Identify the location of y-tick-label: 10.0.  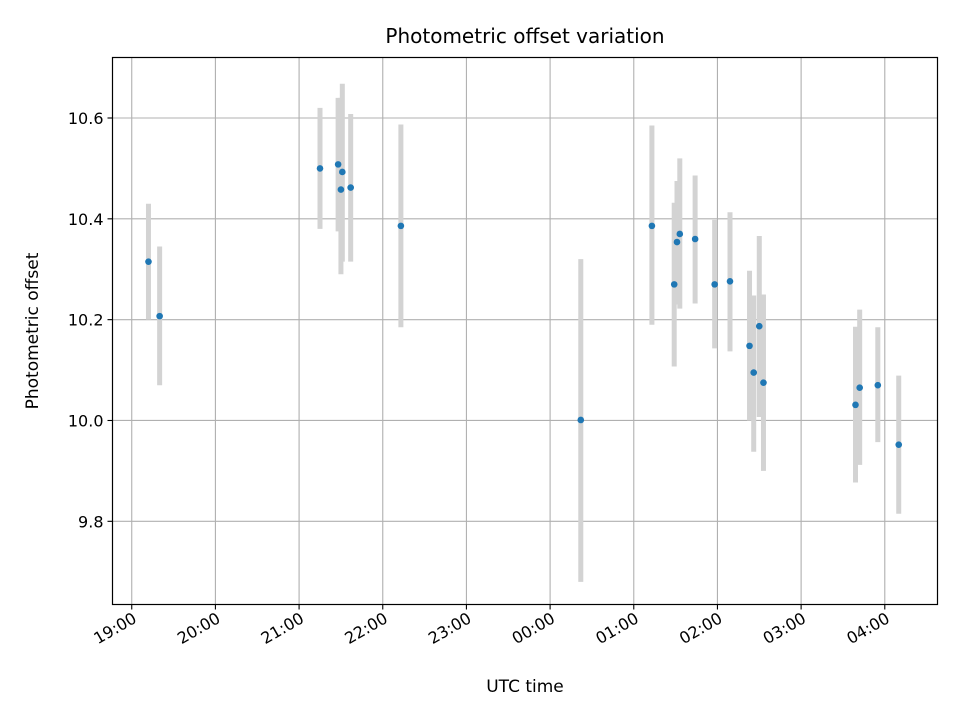
(86, 420).